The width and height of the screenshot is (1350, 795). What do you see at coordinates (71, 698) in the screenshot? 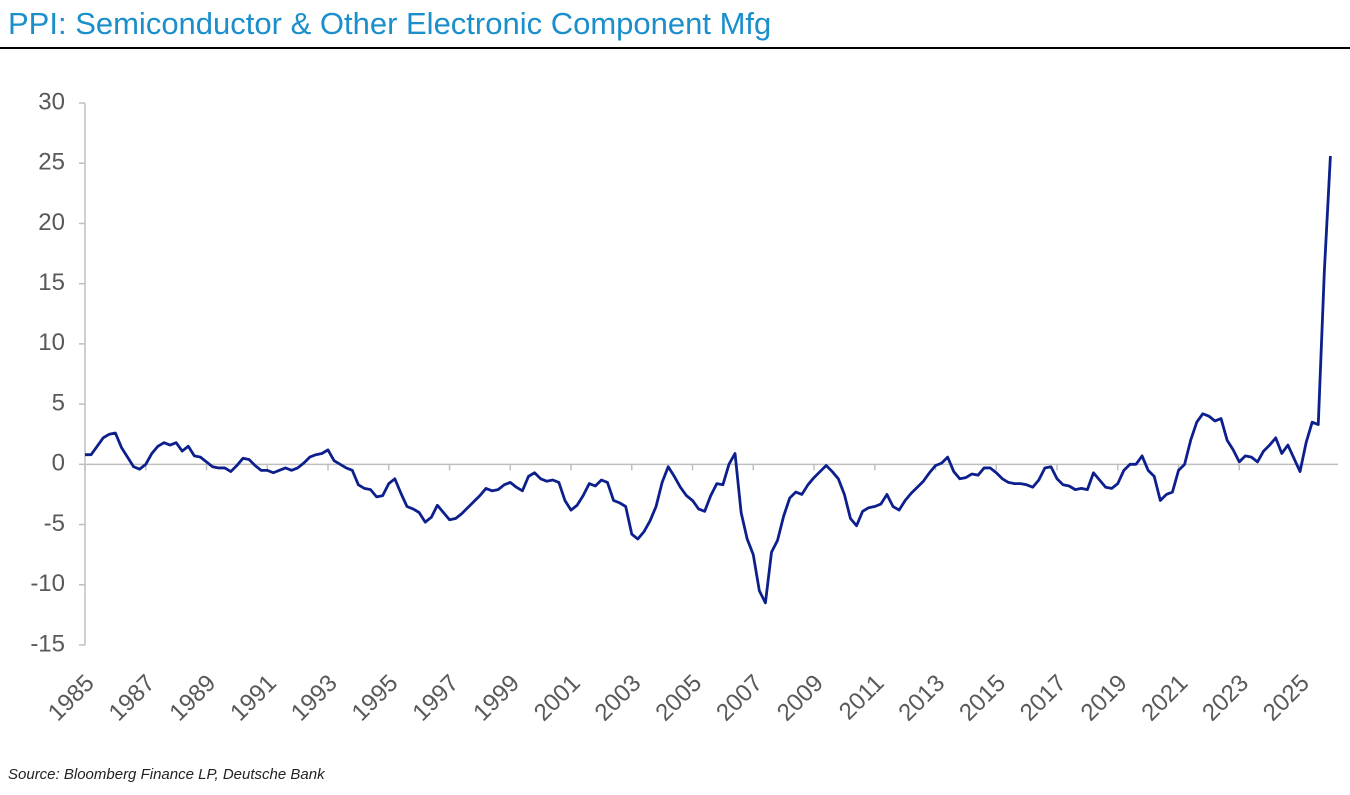
I see `x-tick-label: 1985` at bounding box center [71, 698].